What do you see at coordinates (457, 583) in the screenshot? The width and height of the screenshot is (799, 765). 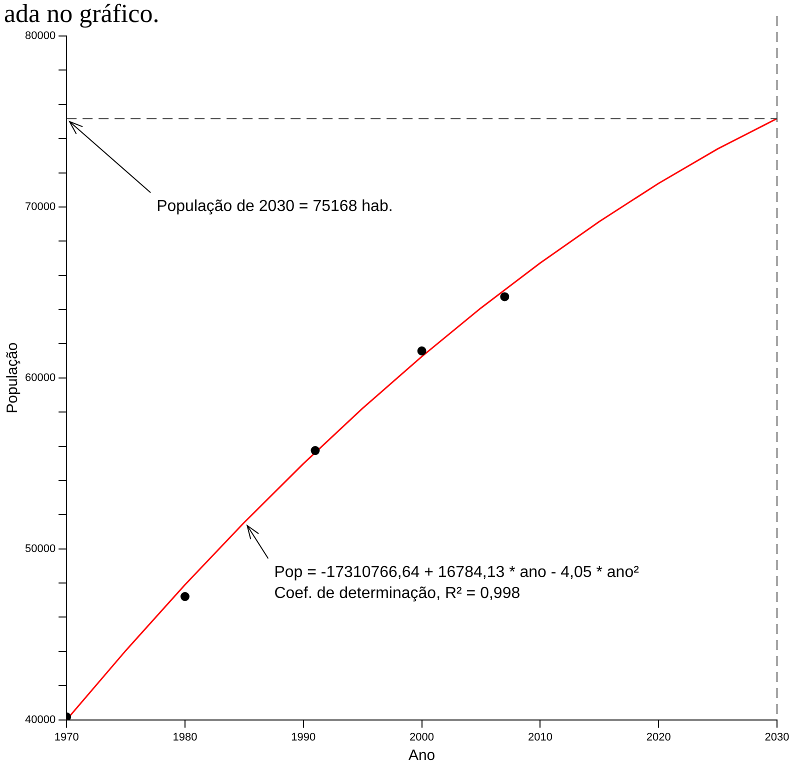 I see `annotation: Pop = -17310766,64 + 16784,13 * ano - 4,05 * ano² Coef. de determinação, R² = 0,998` at bounding box center [457, 583].